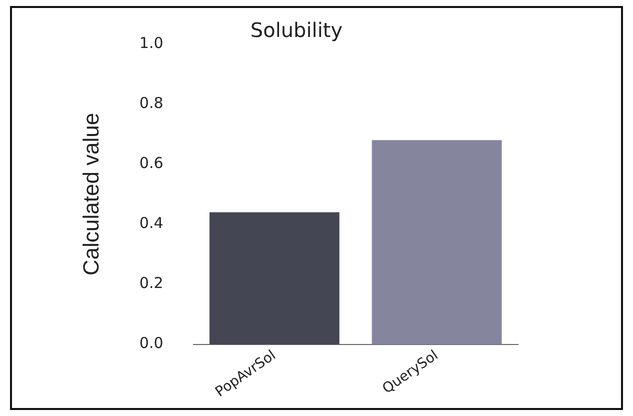  I want to click on y-tick-label: 0.0, so click(151, 343).